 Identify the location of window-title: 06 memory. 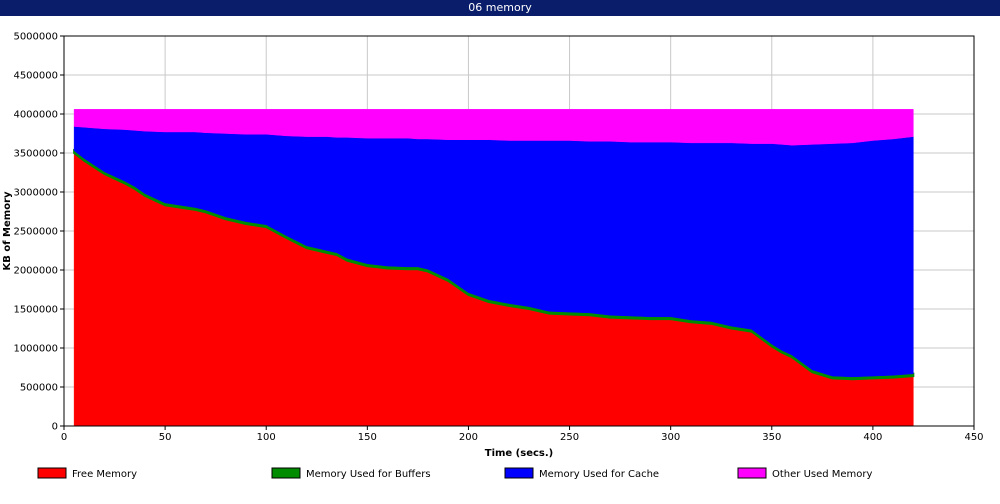
(500, 7).